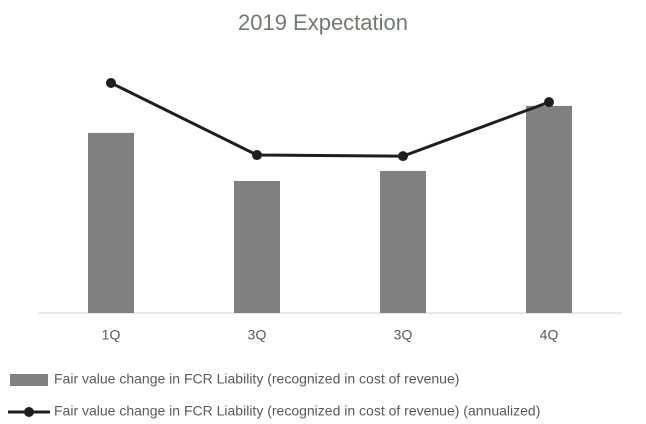  Describe the element at coordinates (330, 119) in the screenshot. I see `line` at that location.